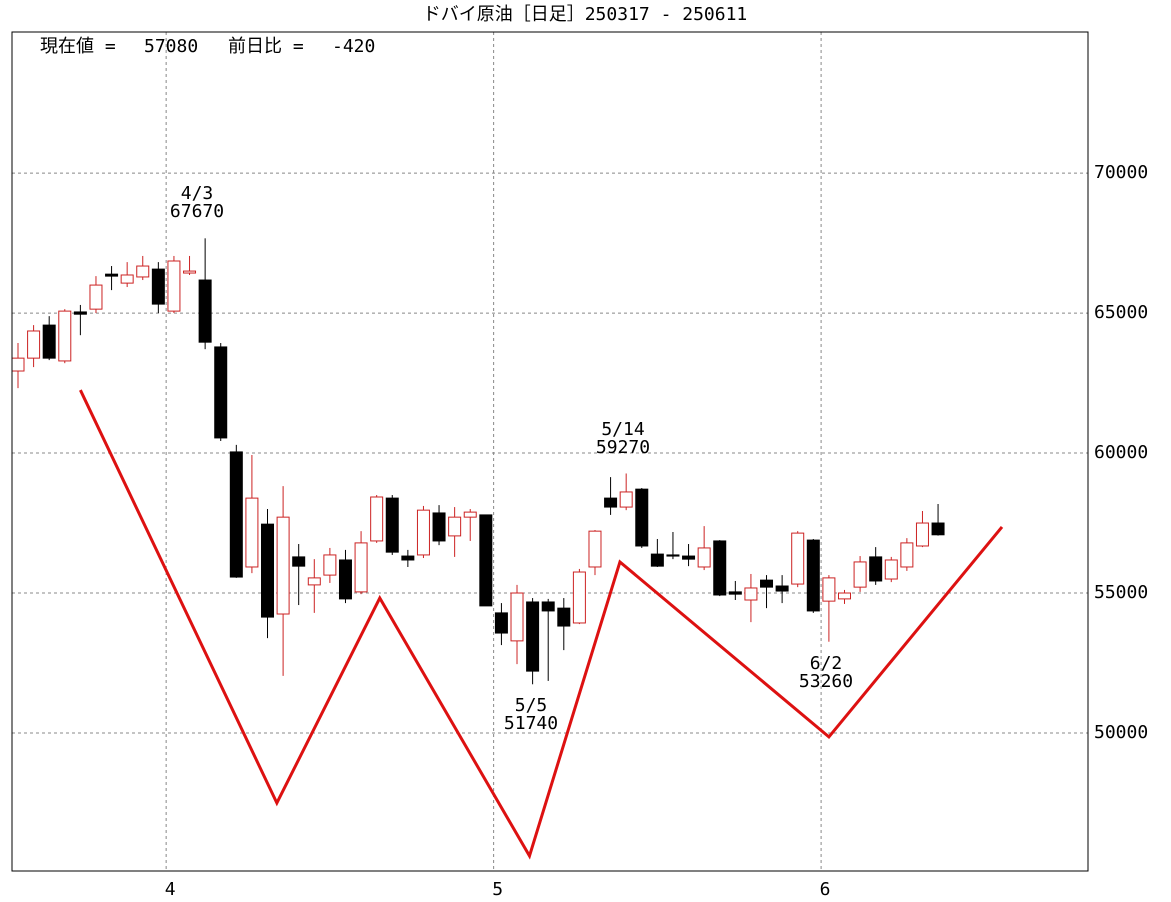  I want to click on annotation-date: 6/2, so click(826, 663).